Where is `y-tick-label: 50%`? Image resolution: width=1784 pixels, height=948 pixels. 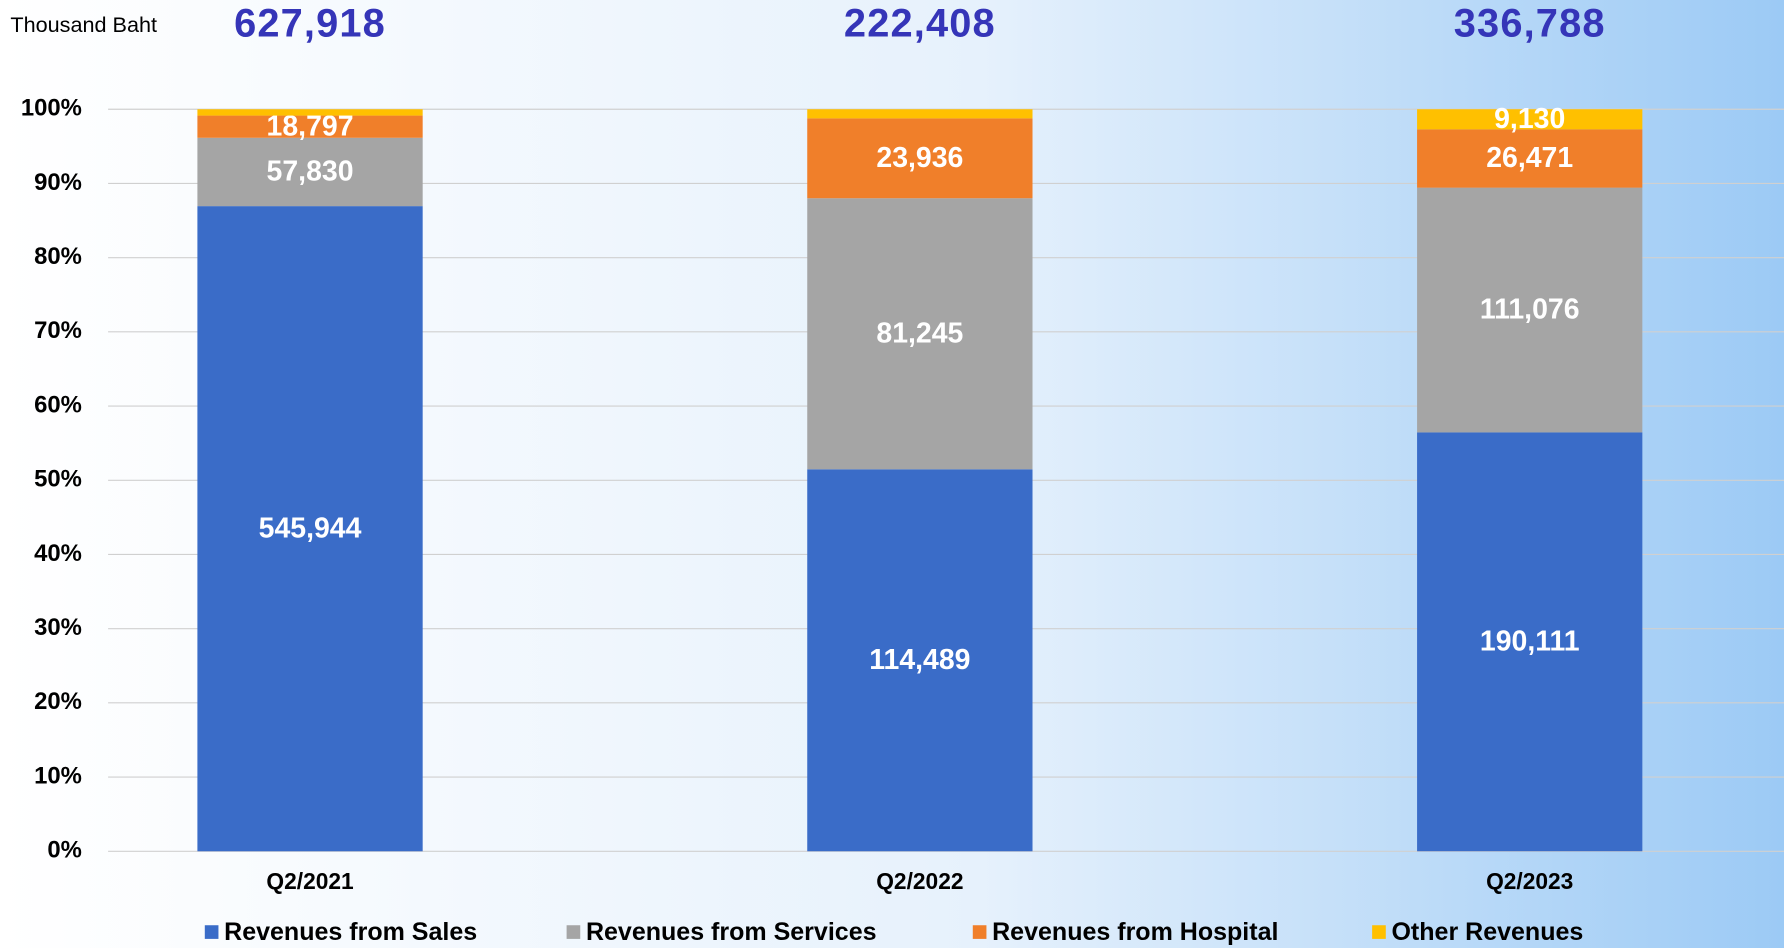
y-tick-label: 50% is located at coordinates (58, 479).